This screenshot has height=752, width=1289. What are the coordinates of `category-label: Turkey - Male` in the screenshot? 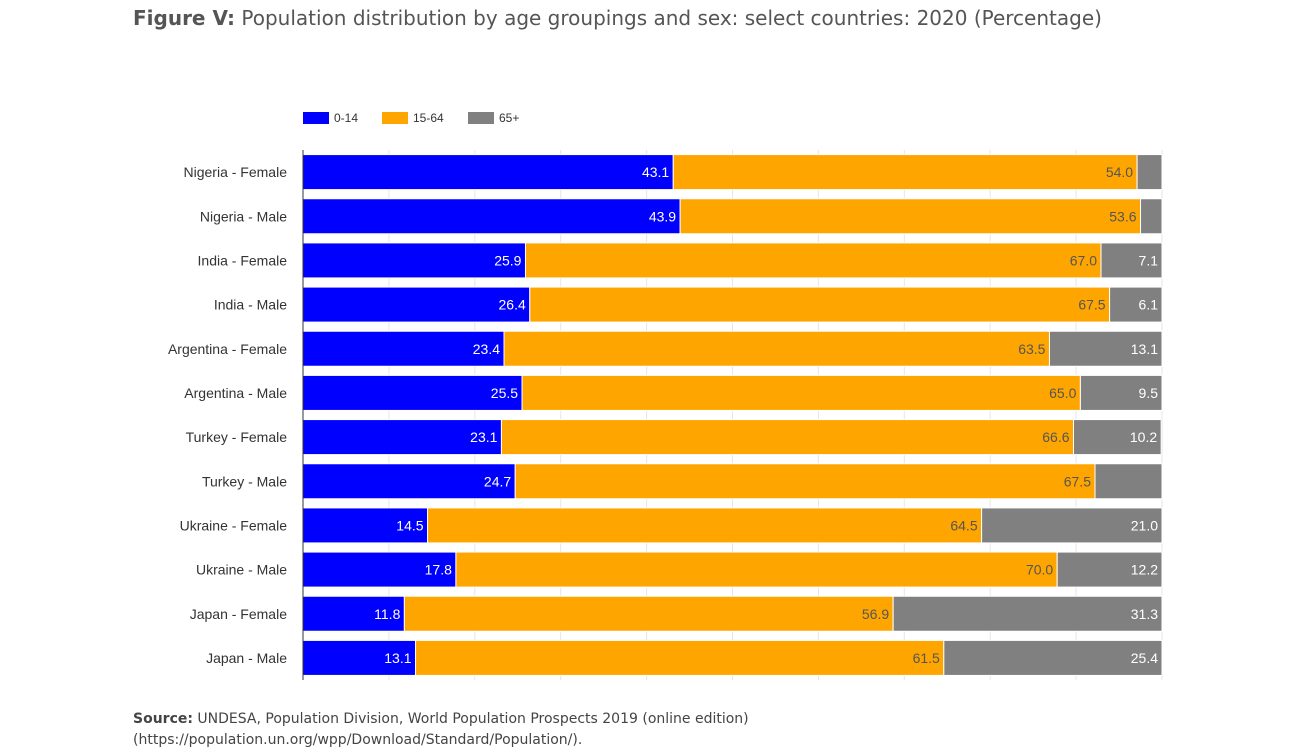 It's located at (244, 481).